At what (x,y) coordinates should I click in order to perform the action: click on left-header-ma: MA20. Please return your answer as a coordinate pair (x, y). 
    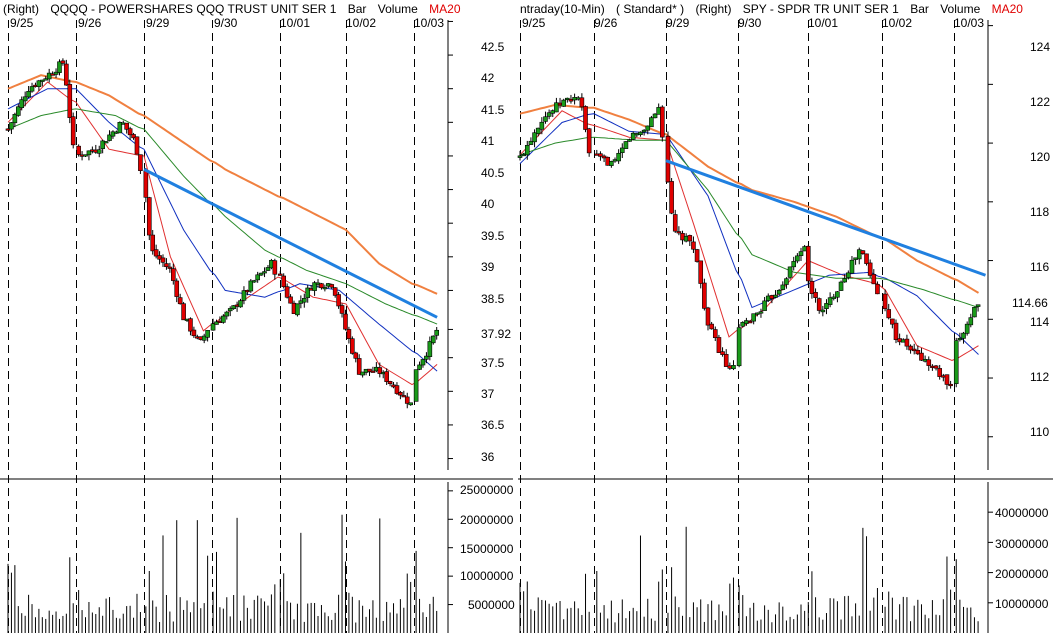
    Looking at the image, I should click on (445, 9).